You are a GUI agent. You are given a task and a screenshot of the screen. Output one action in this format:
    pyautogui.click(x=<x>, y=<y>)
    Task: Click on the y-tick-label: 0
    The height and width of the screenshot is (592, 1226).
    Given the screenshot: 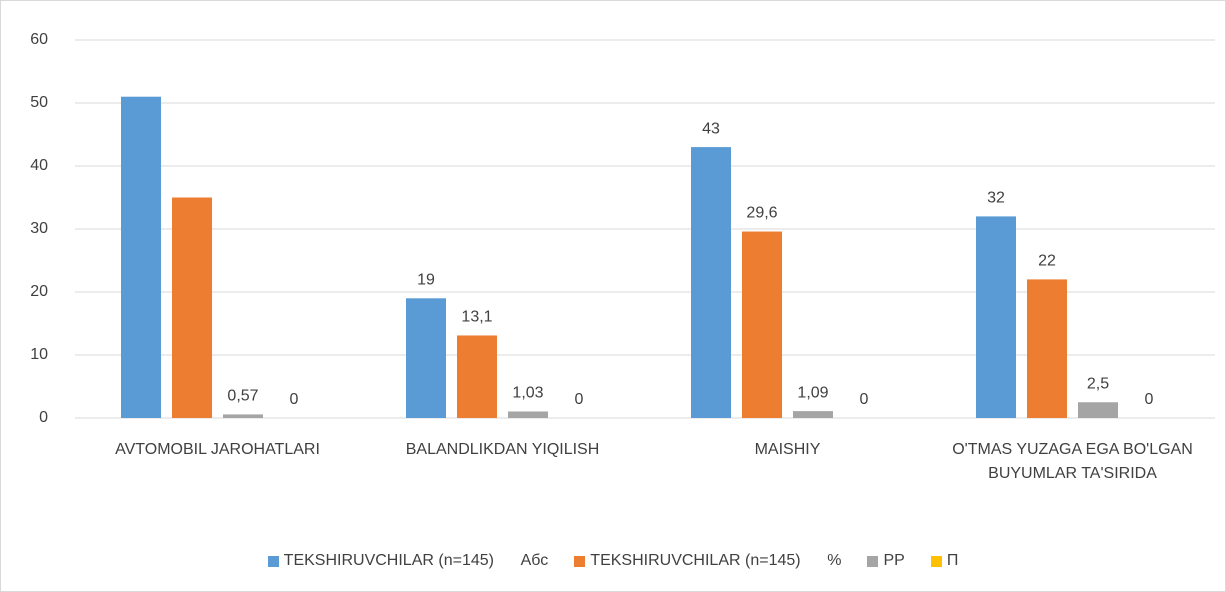 What is the action you would take?
    pyautogui.click(x=43, y=417)
    